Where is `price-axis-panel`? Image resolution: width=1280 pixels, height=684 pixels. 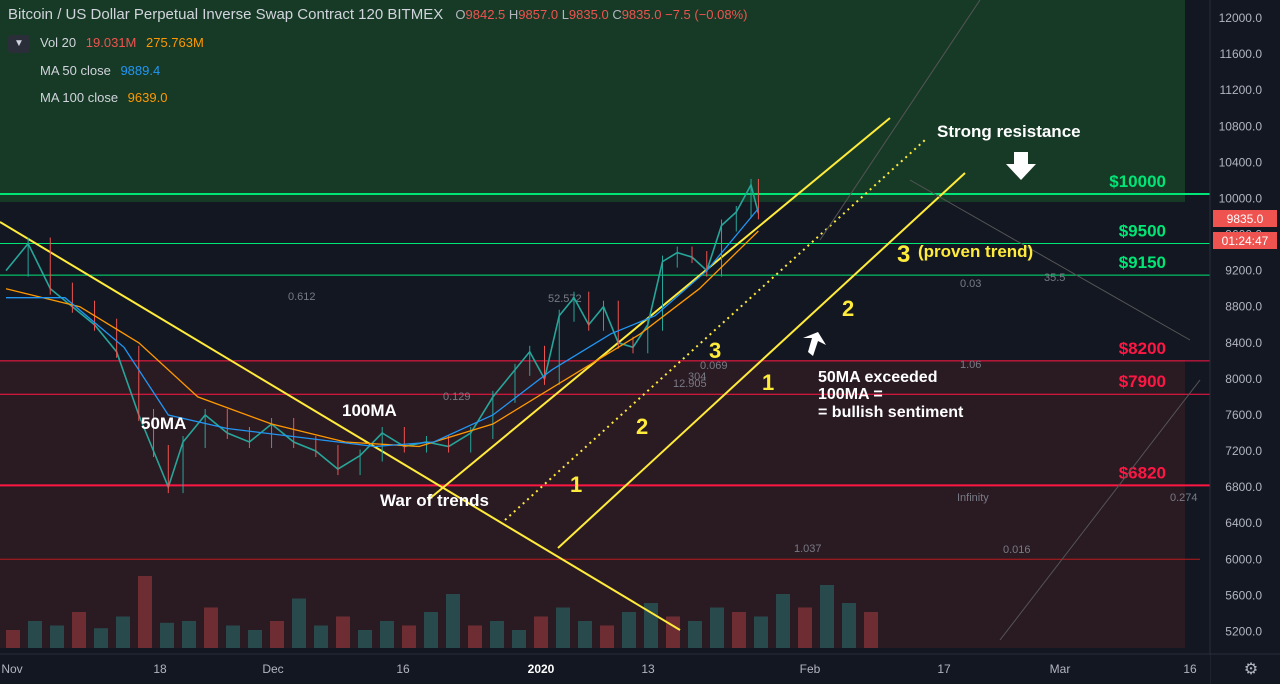
price-axis-panel is located at coordinates (1245, 342).